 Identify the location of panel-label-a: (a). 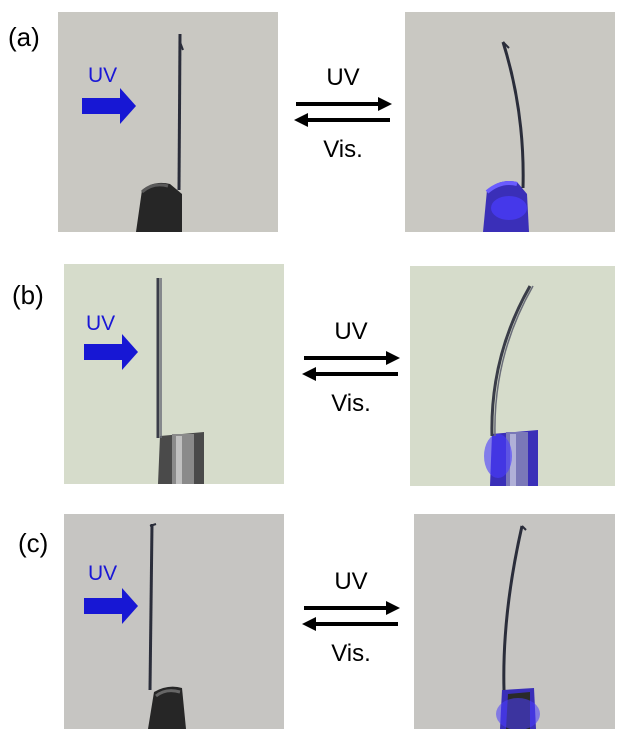
(24, 37).